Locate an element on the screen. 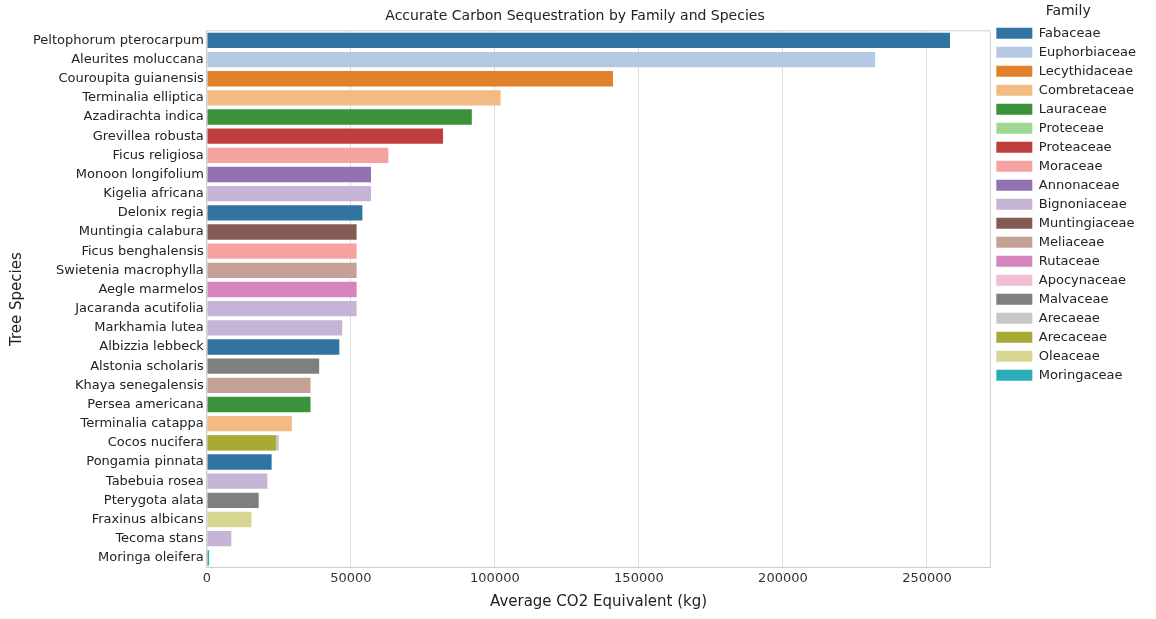 The height and width of the screenshot is (619, 1156). legend-label: Fabaceae is located at coordinates (1069, 32).